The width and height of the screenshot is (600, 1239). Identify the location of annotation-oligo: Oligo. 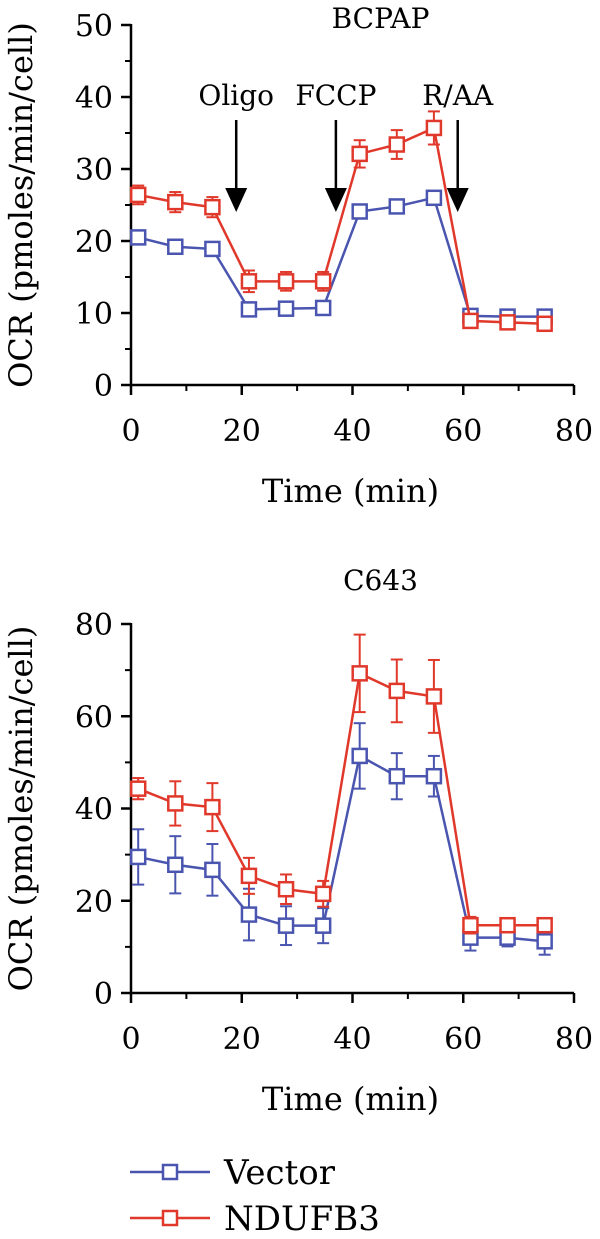
(236, 145).